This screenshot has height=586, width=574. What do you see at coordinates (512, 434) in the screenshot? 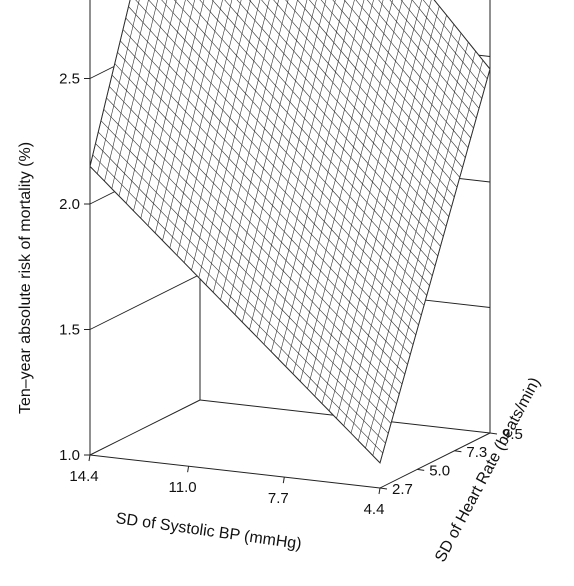
I see `y-tick-label: 9.5` at bounding box center [512, 434].